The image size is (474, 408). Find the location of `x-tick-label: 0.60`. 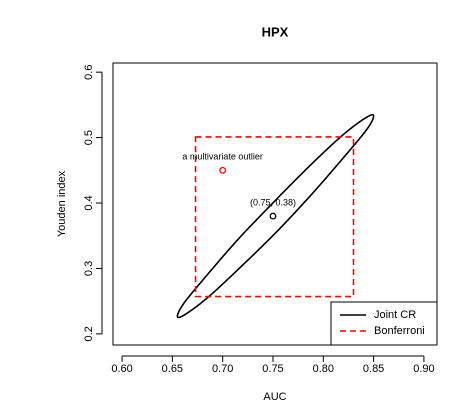

x-tick-label: 0.60 is located at coordinates (121, 369).